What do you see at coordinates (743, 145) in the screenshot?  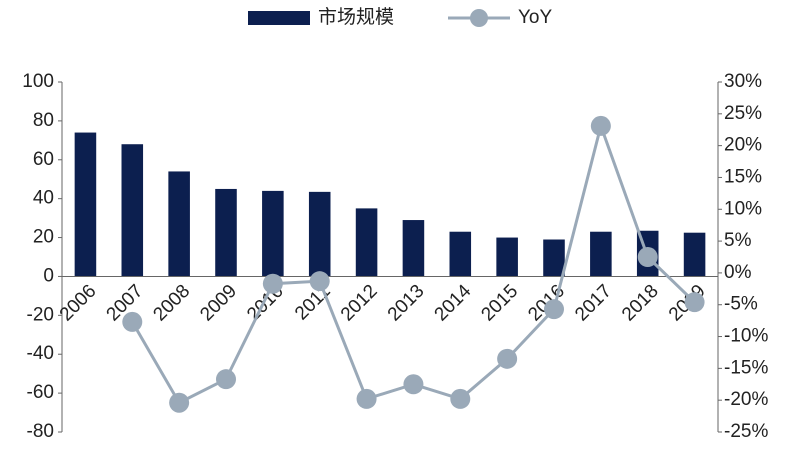 I see `y2-tick-label: 20%` at bounding box center [743, 145].